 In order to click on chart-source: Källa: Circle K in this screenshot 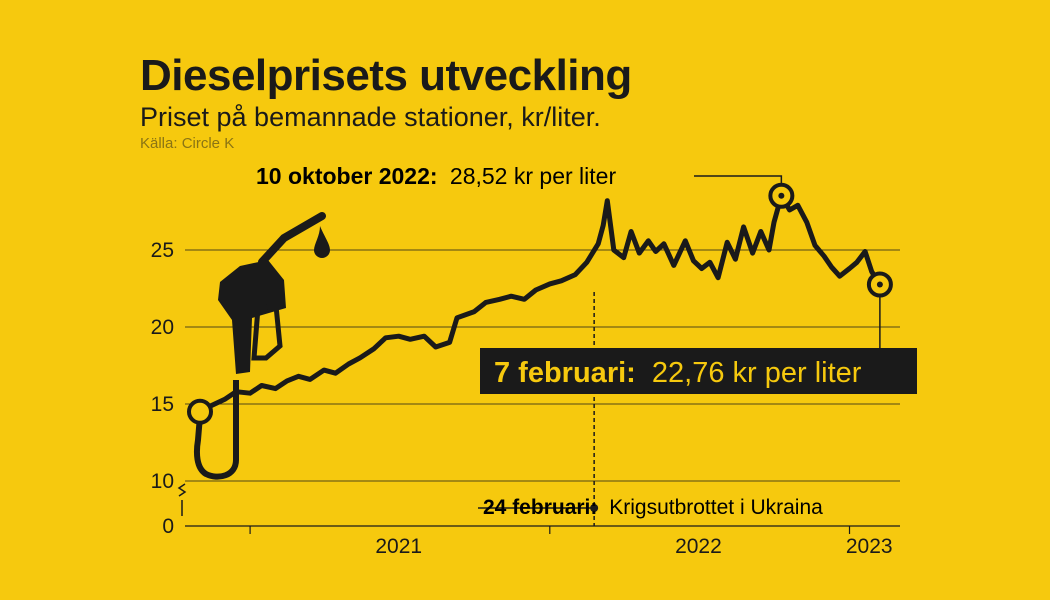, I will do `click(187, 143)`.